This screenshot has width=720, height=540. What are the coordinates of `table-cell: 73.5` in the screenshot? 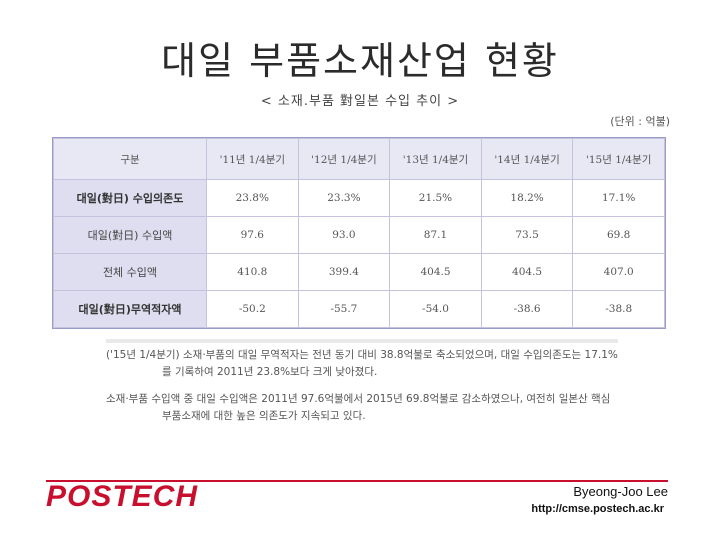 It's located at (527, 235).